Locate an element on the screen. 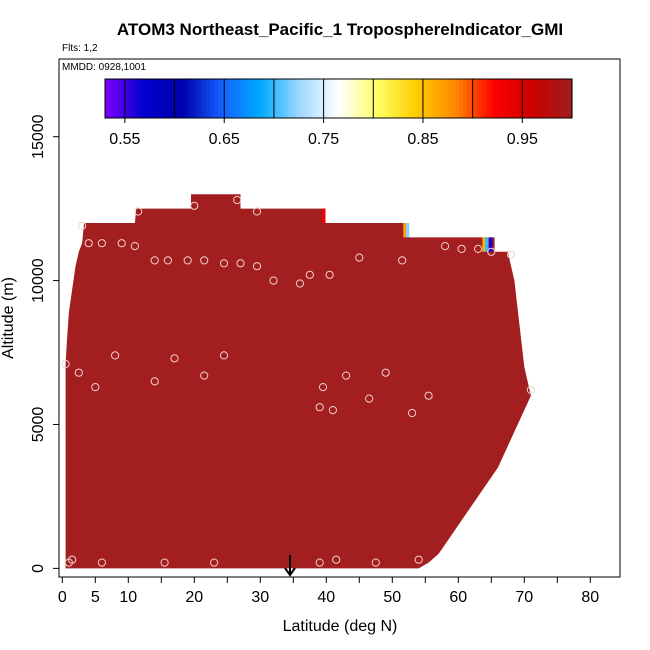 The width and height of the screenshot is (650, 650). x-axis-label: Latitude (deg N) is located at coordinates (340, 626).